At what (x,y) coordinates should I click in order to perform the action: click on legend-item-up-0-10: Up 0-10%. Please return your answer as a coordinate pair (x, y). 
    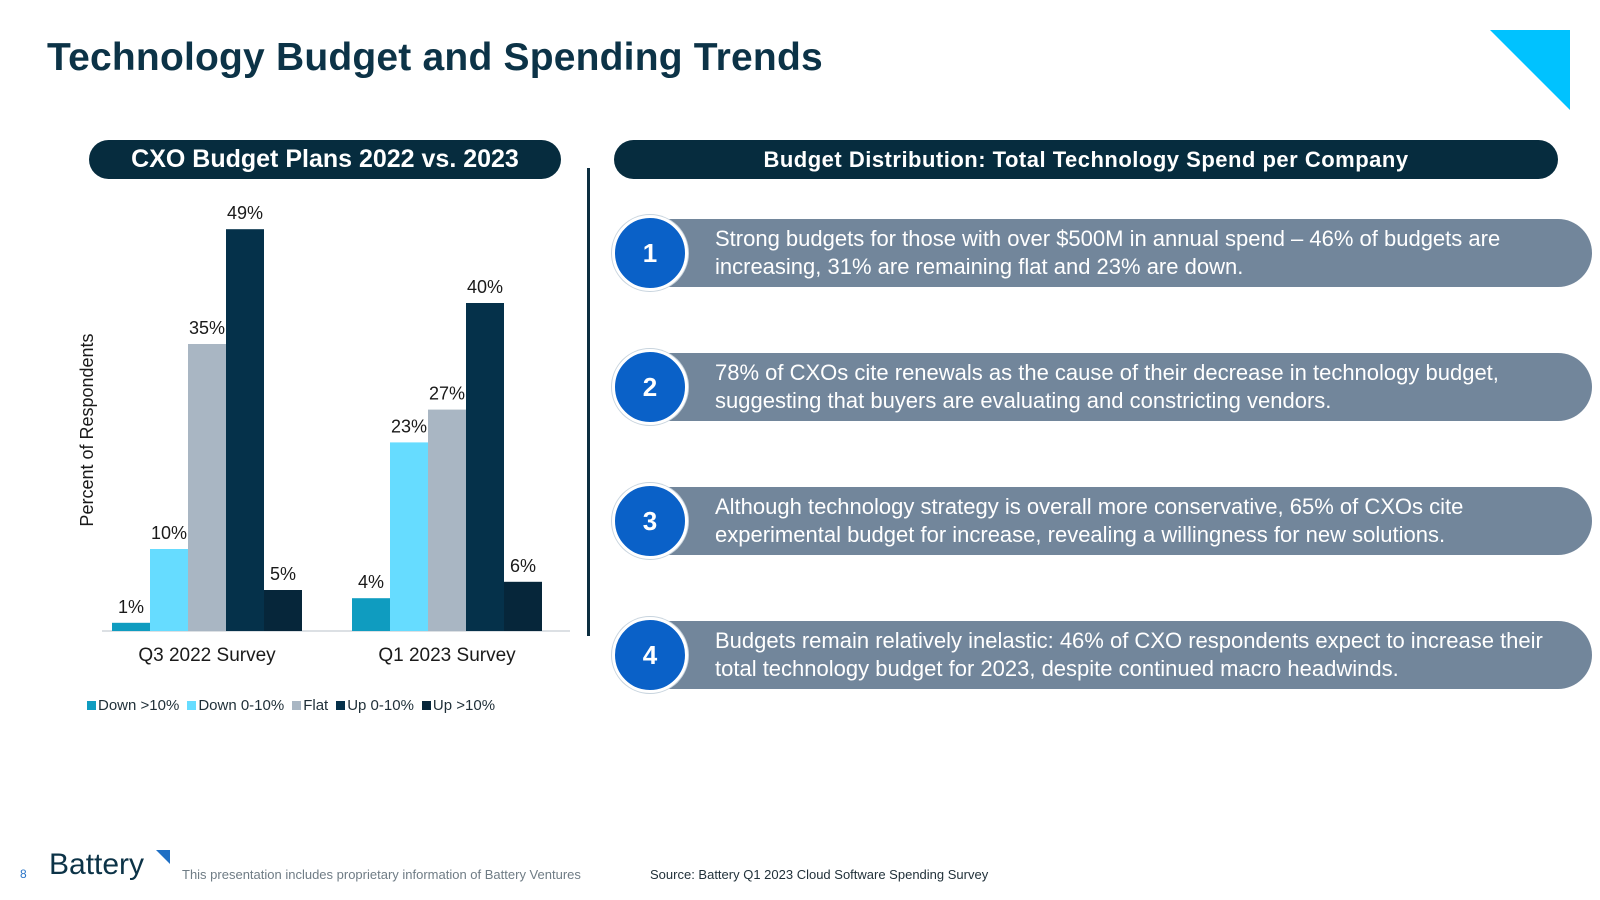
    Looking at the image, I should click on (375, 705).